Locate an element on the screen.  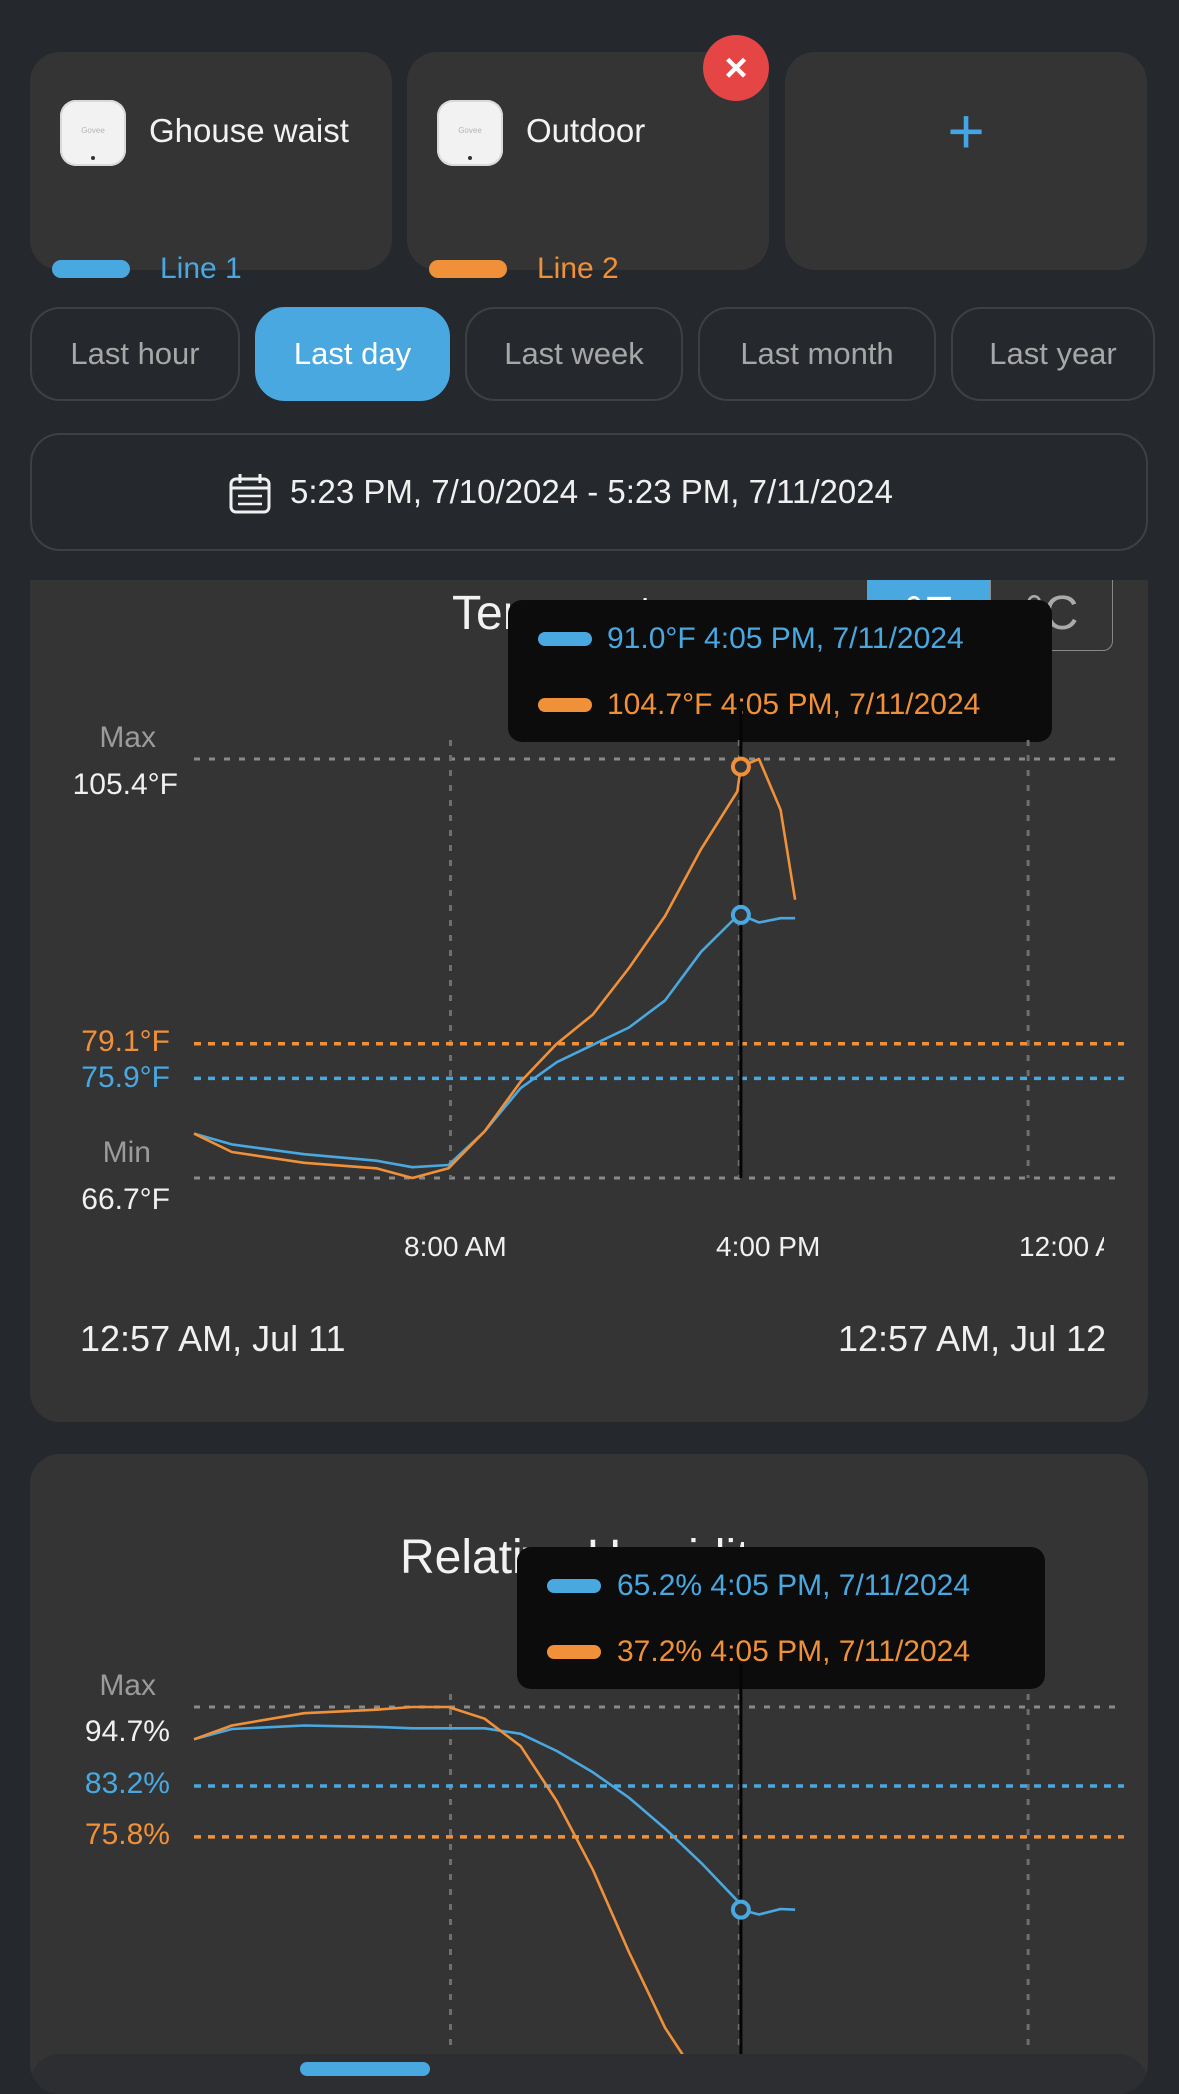
range-last-hour: Last hour is located at coordinates (135, 354).